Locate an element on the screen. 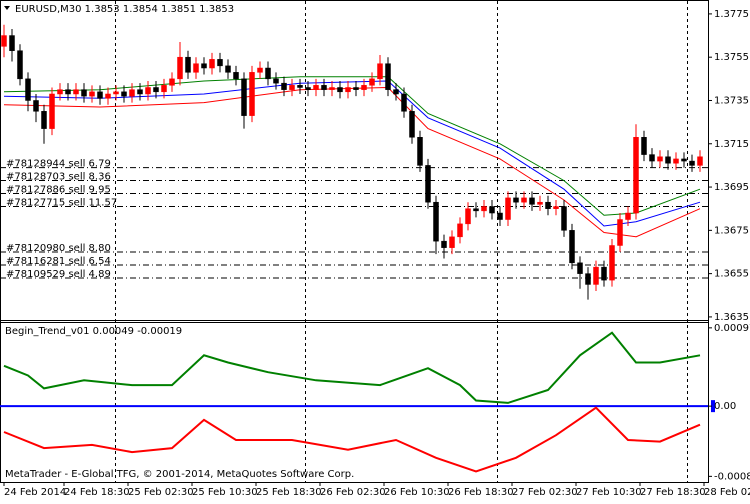 The width and height of the screenshot is (750, 504). indicator-title: Begin_Trend_v01 0.00049 -0.00019 is located at coordinates (93, 331).